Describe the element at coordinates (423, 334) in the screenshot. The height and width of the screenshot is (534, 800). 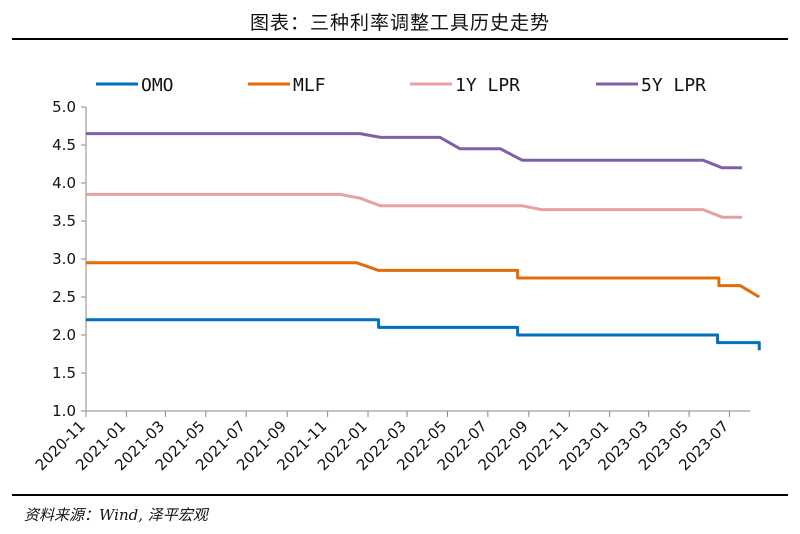
I see `series-line-omo` at that location.